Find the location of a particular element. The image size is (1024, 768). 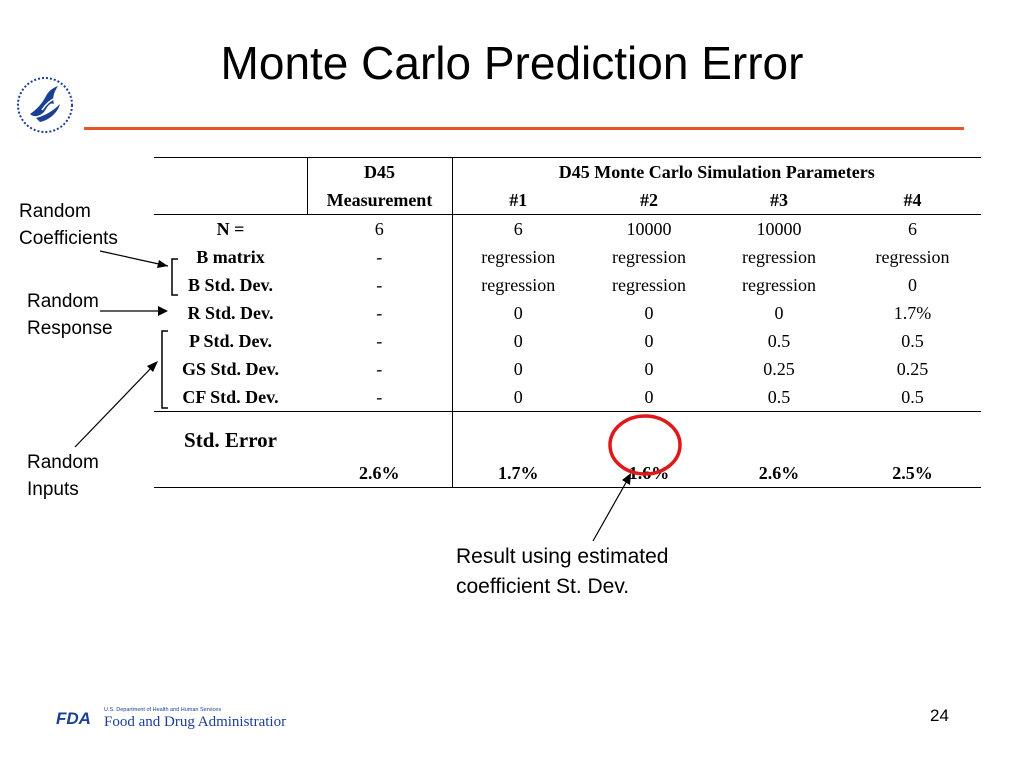

table-cell: 1.7% is located at coordinates (912, 312).